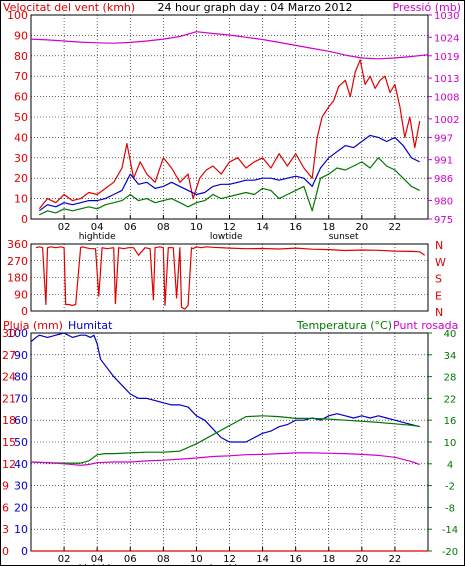  I want to click on temp-y-tick-label: -2, so click(450, 487).